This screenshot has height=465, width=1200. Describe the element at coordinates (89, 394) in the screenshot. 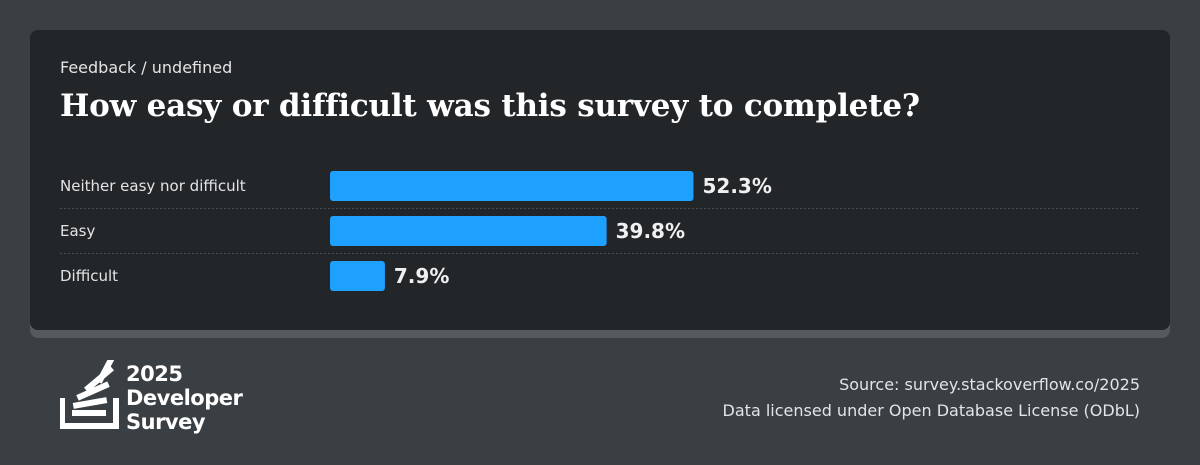

I see `stack-overflow-logo-icon` at that location.